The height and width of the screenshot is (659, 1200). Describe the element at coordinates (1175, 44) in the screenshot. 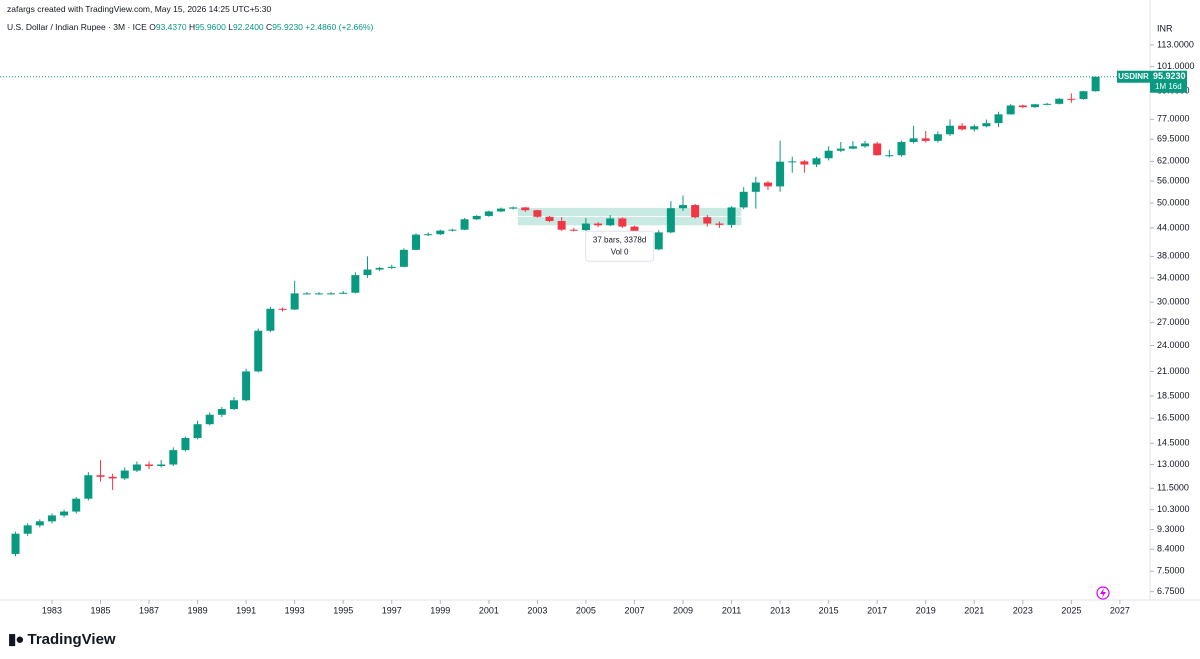

I see `y-tick-label: 113.0000` at that location.